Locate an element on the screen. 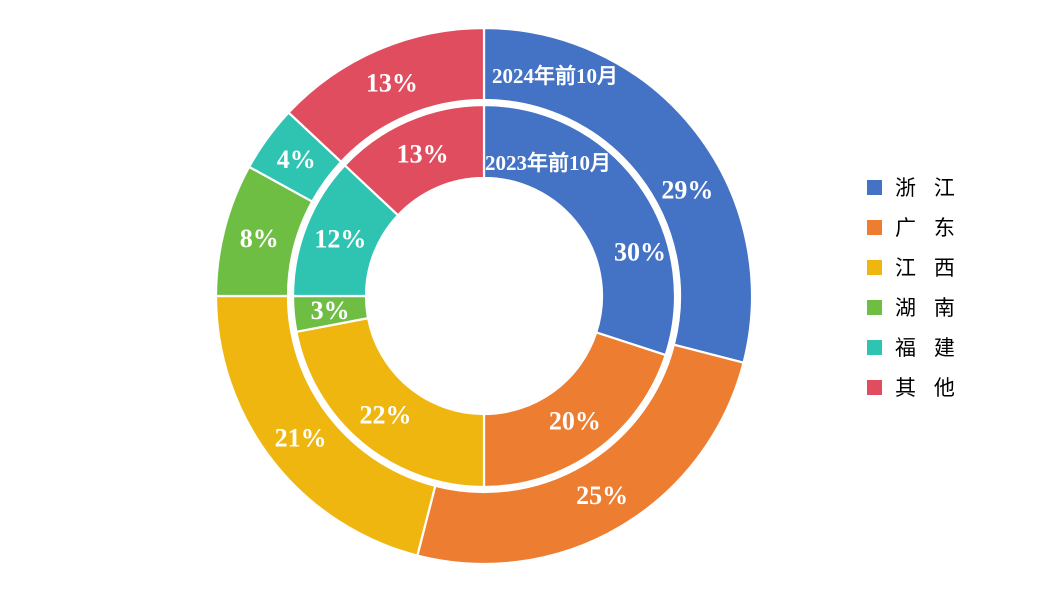 The image size is (1057, 594). slice-label-s0-c0: 29% is located at coordinates (687, 189).